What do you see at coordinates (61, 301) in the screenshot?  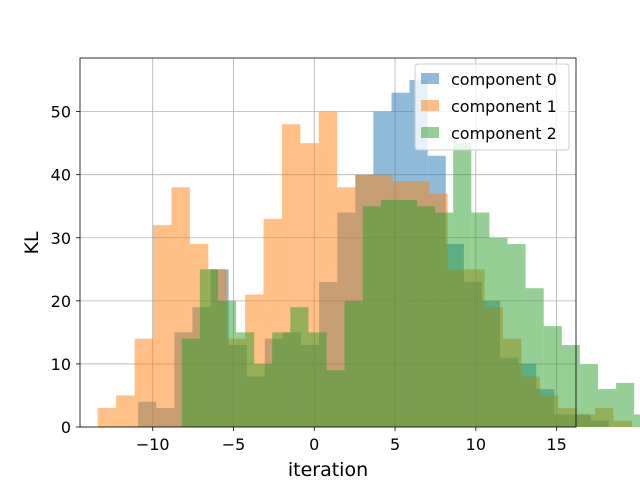 I see `y-tick-label: 20` at bounding box center [61, 301].